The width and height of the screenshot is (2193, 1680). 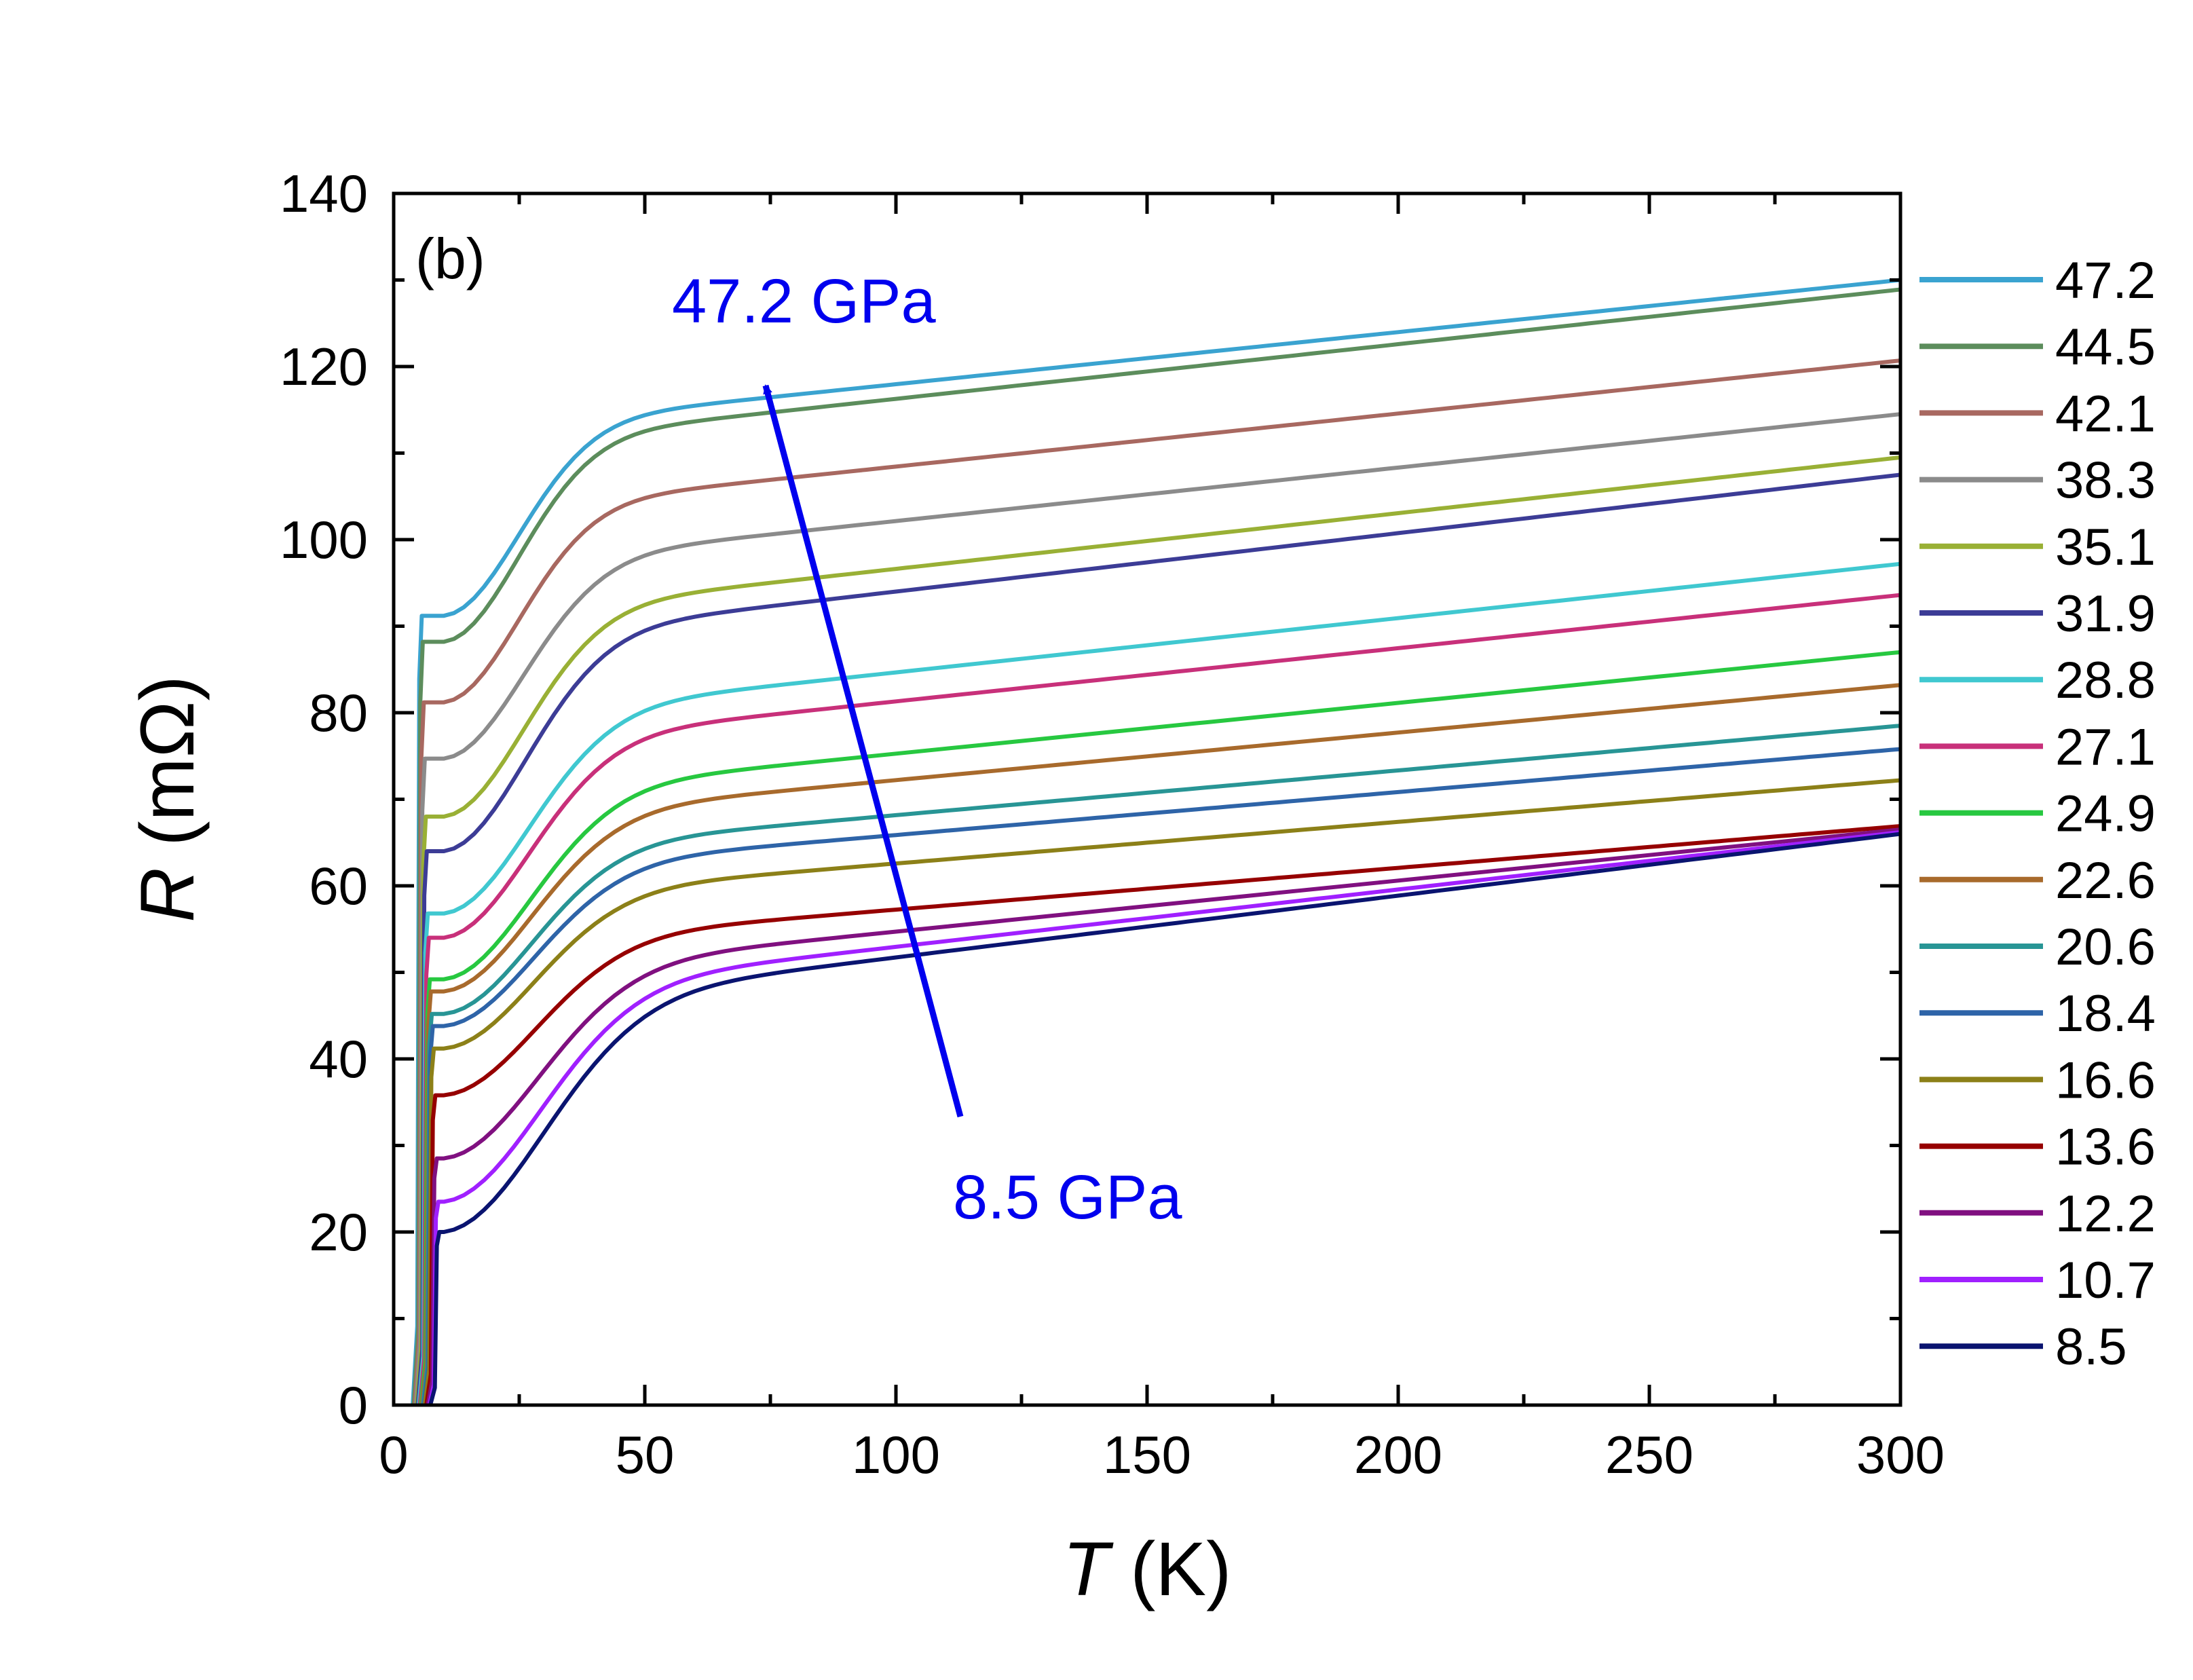 I want to click on x-tick-label: 200, so click(x=1398, y=1455).